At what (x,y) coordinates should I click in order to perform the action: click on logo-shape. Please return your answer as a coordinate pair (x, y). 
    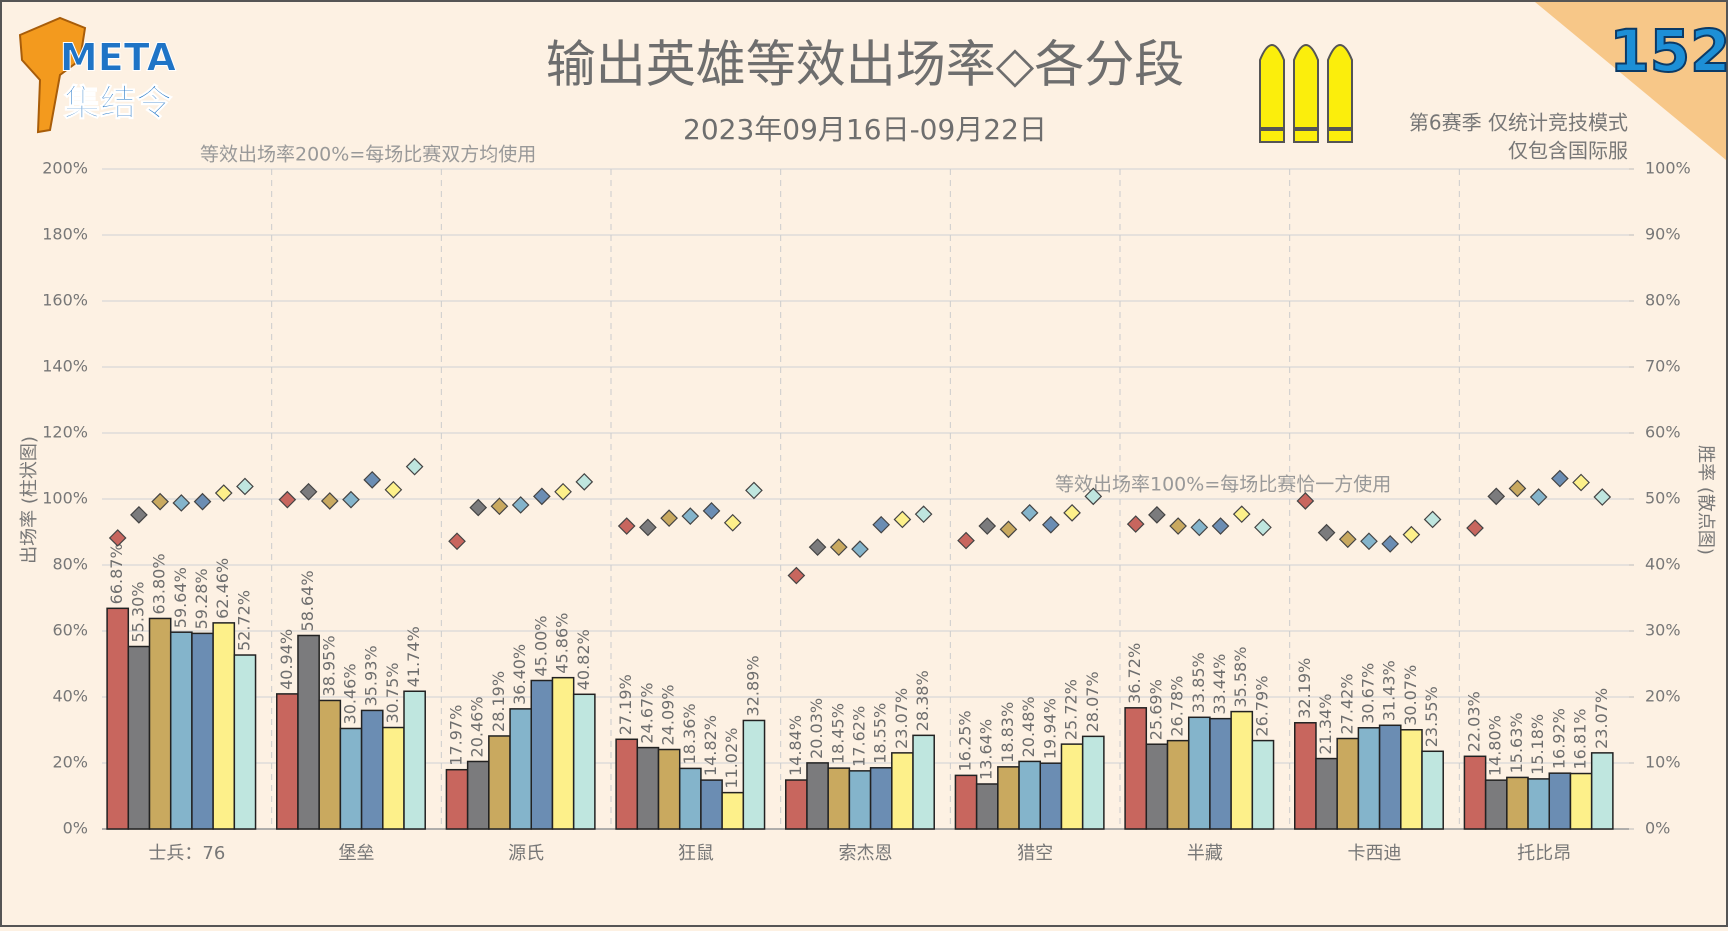
    Looking at the image, I should click on (52, 75).